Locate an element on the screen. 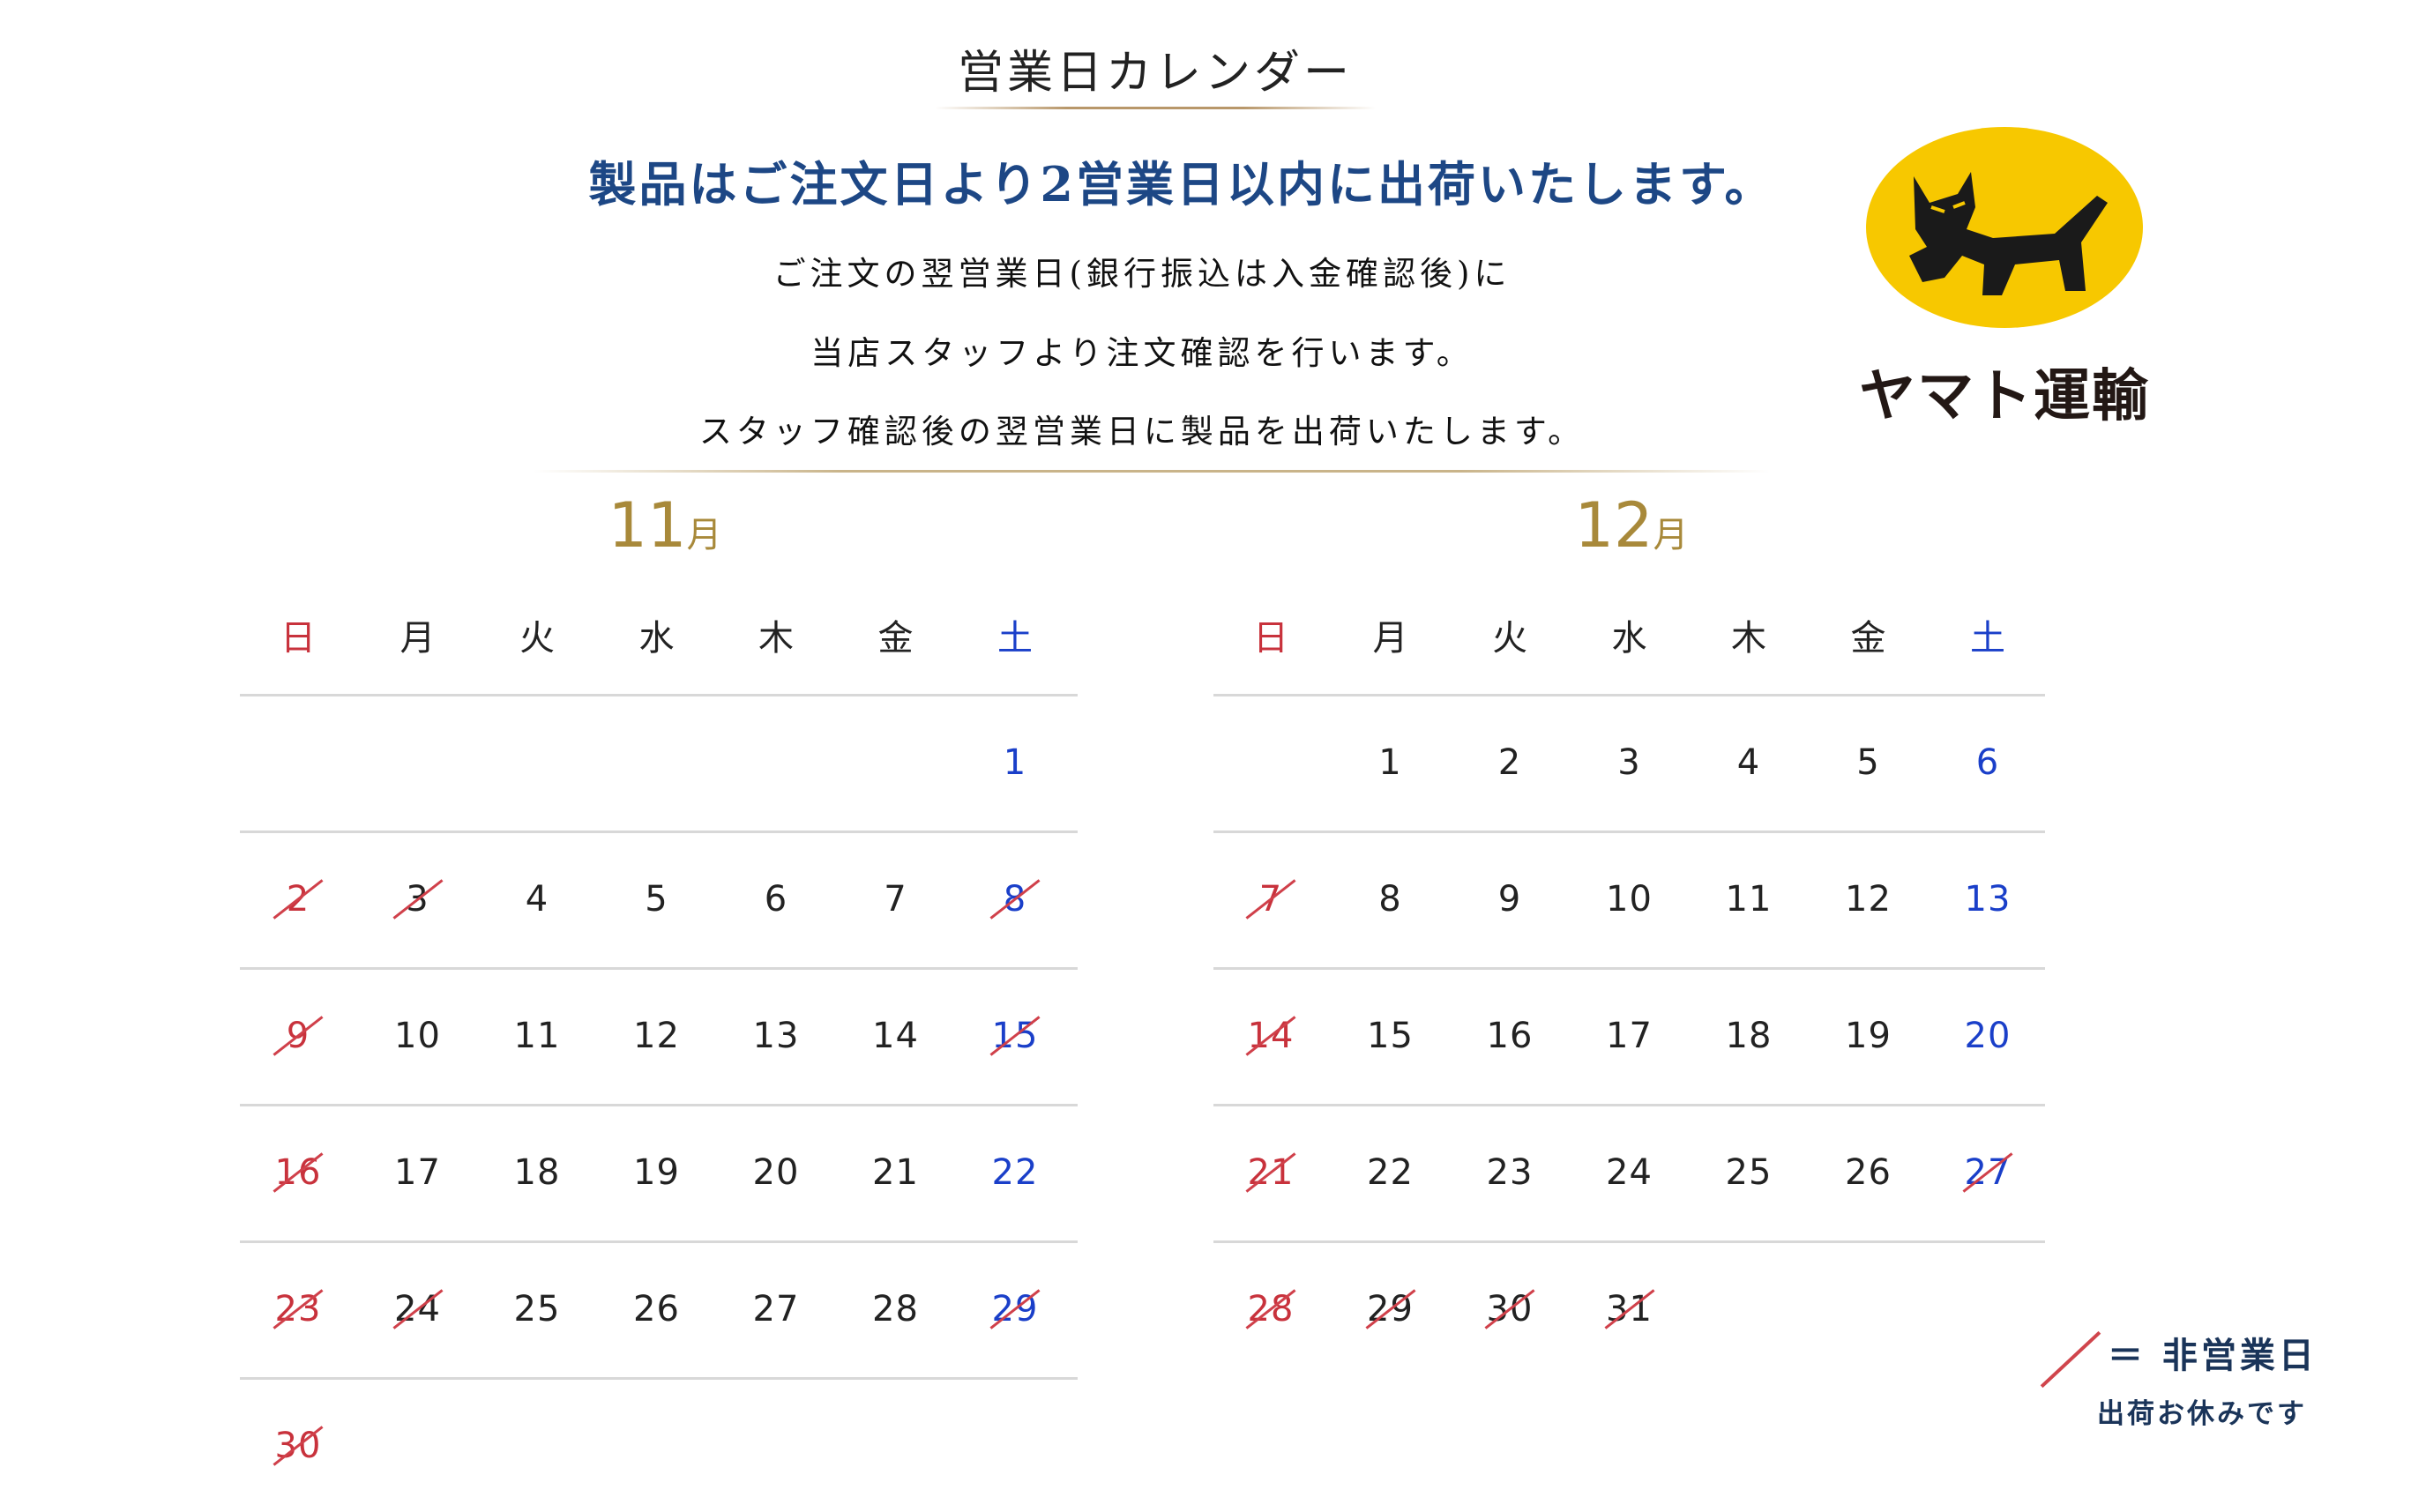 The image size is (2411, 1512). black-cat-icon is located at coordinates (2005, 227).